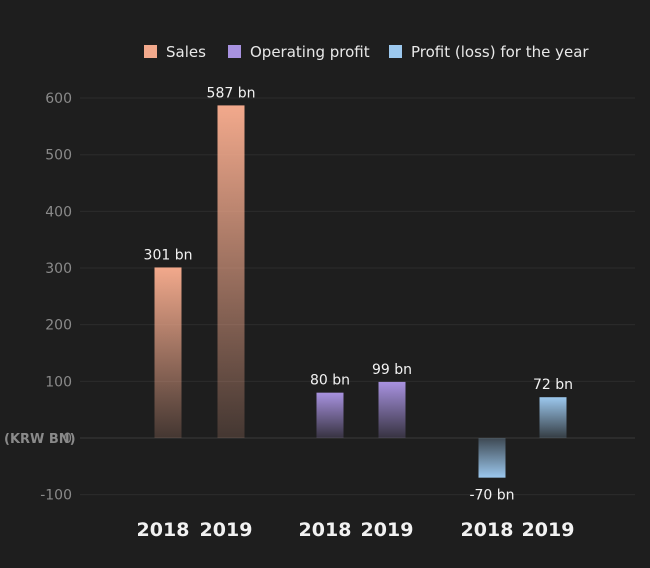  What do you see at coordinates (58, 382) in the screenshot?
I see `y-tick-label: 100` at bounding box center [58, 382].